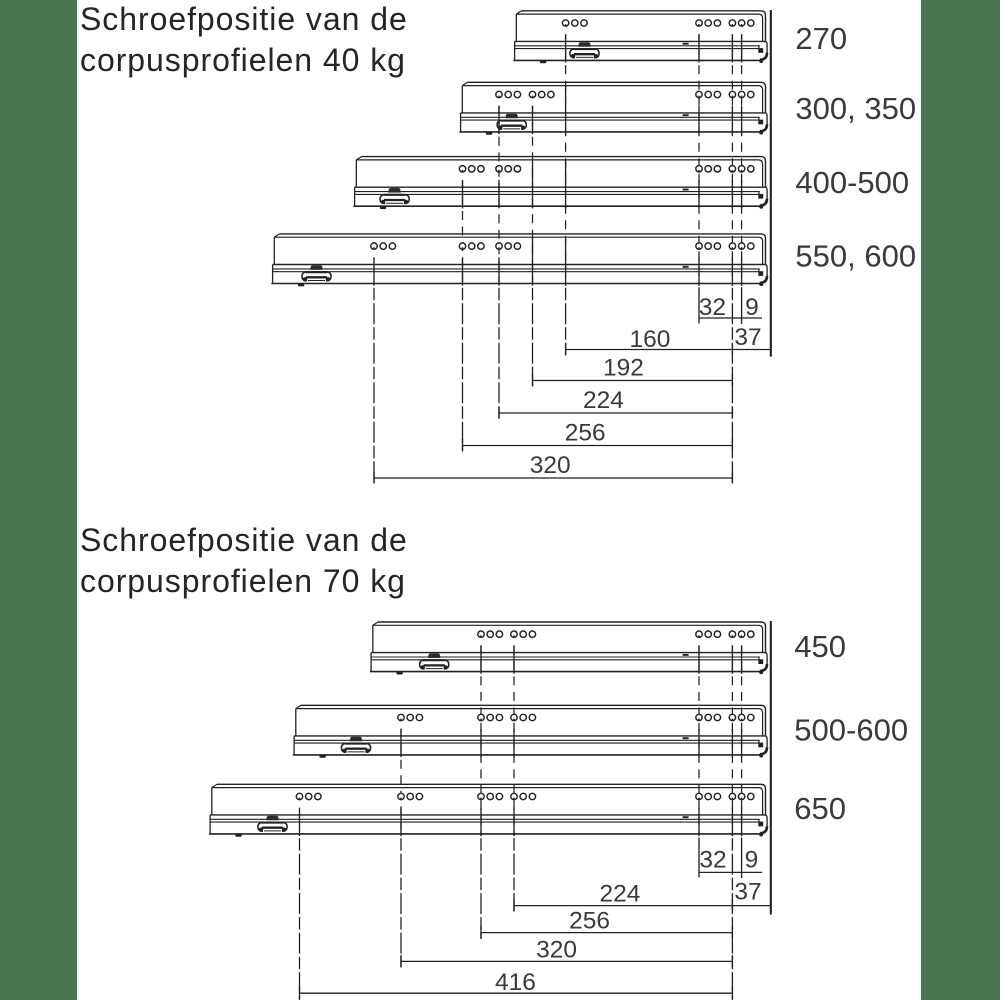  What do you see at coordinates (820, 646) in the screenshot?
I see `svg-text: 450` at bounding box center [820, 646].